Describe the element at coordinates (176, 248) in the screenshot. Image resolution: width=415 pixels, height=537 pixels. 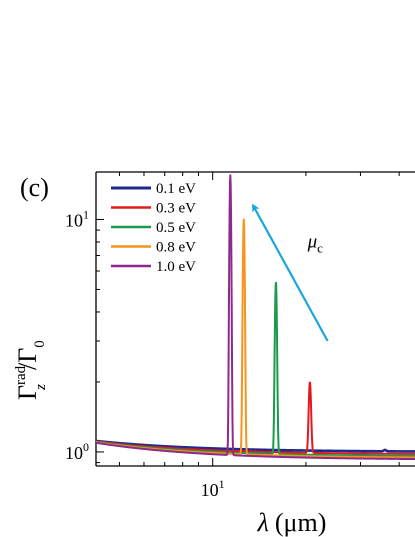
I see `legend-label-4: 0.8 eV` at that location.